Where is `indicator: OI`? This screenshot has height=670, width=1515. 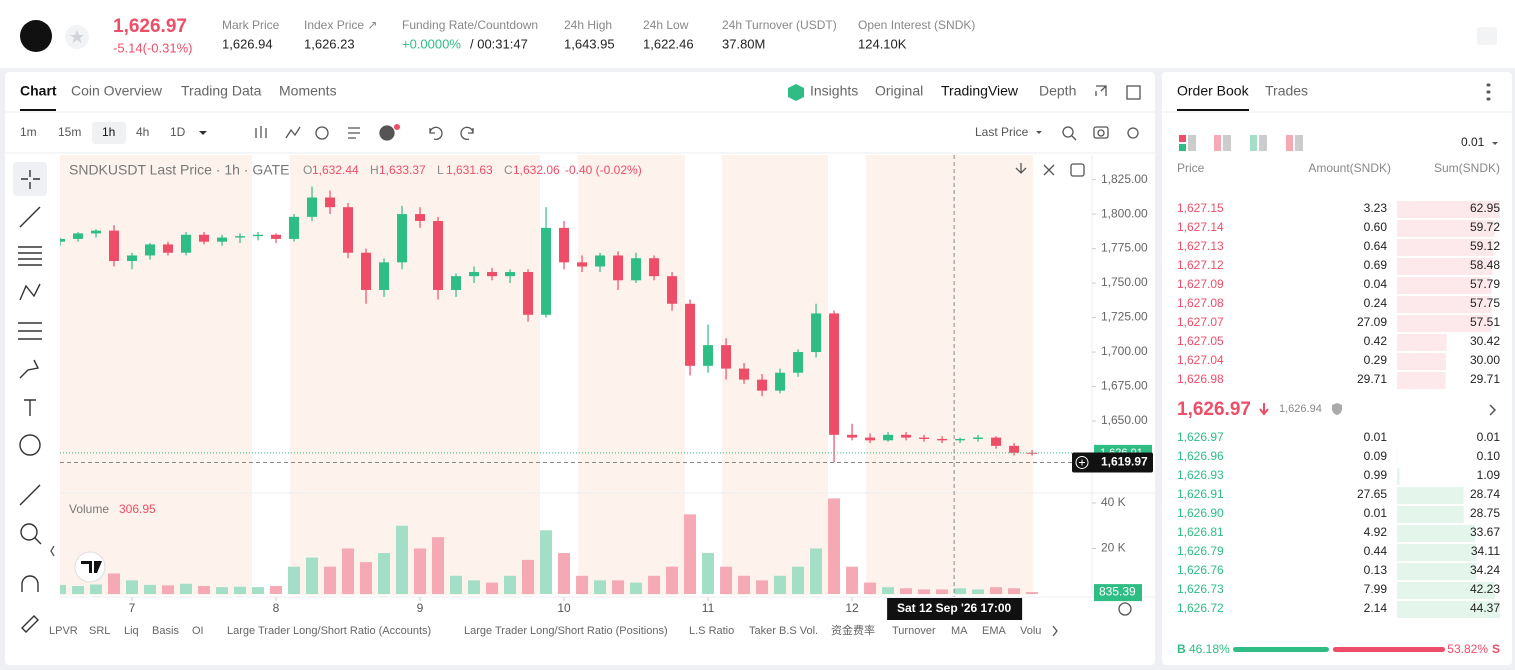
indicator: OI is located at coordinates (198, 631).